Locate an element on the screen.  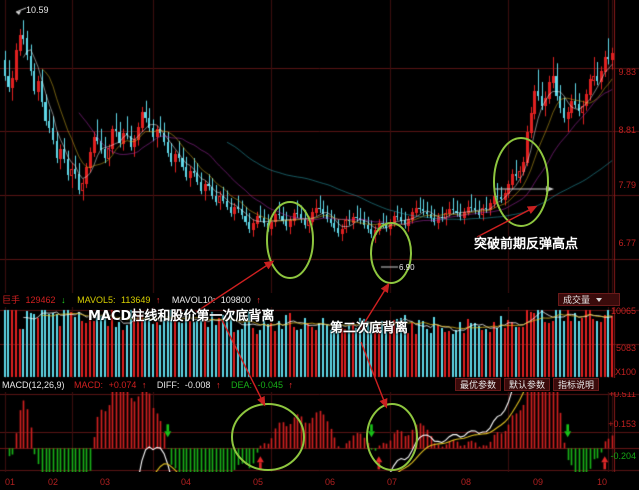
macd-toolbar: 最优参数 默认参数 指标说明 is located at coordinates (527, 384).